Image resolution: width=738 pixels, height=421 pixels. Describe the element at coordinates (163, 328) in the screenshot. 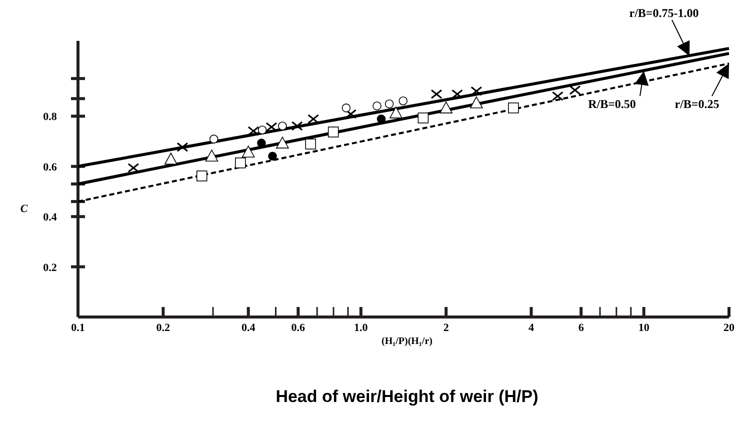

I see `x-tick-label: 0.2` at that location.